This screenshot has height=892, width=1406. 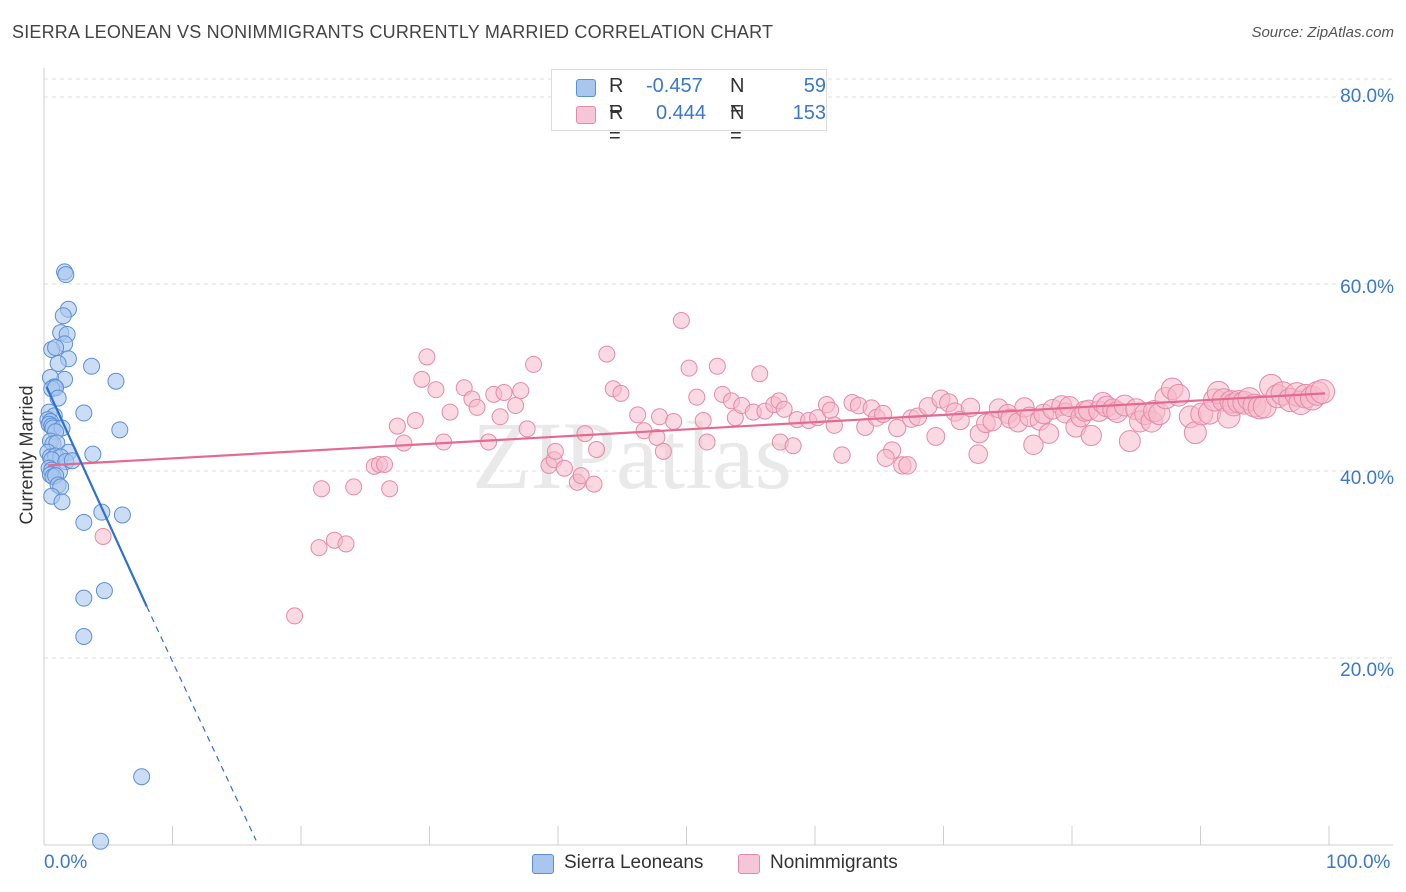 I want to click on y-tick-label: 40.0%, so click(x=1367, y=478).